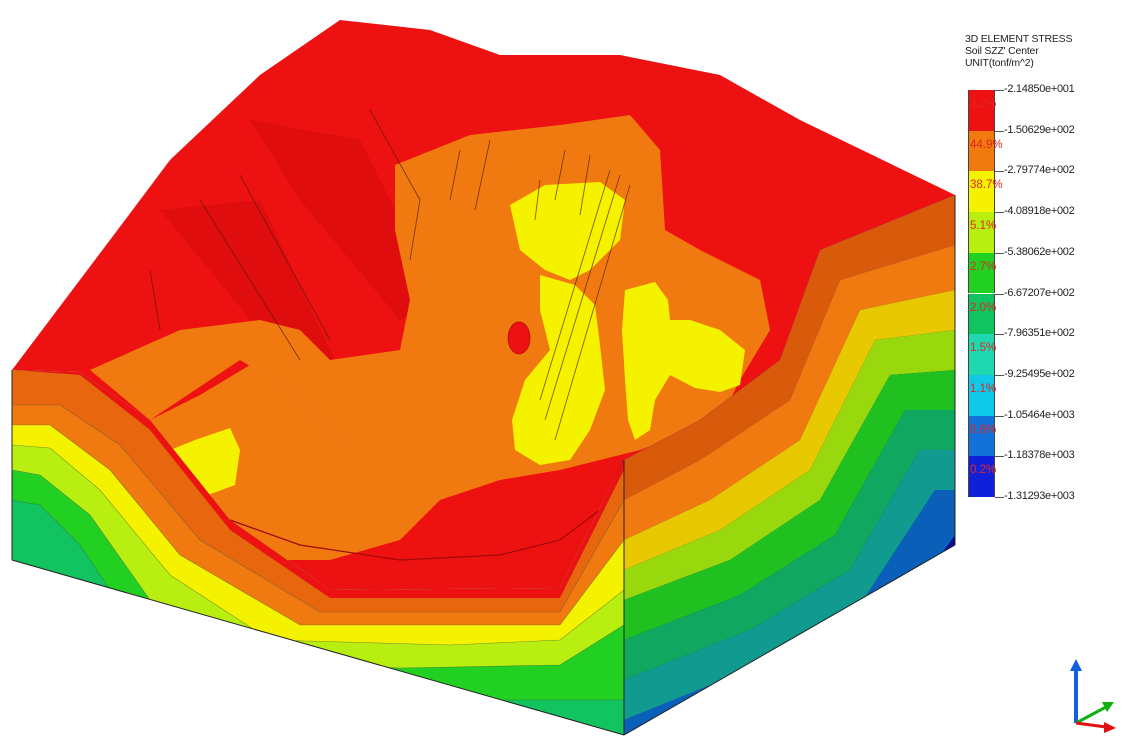 The image size is (1133, 736). Describe the element at coordinates (983, 429) in the screenshot. I see `legend-band-percent: 0.6%` at that location.